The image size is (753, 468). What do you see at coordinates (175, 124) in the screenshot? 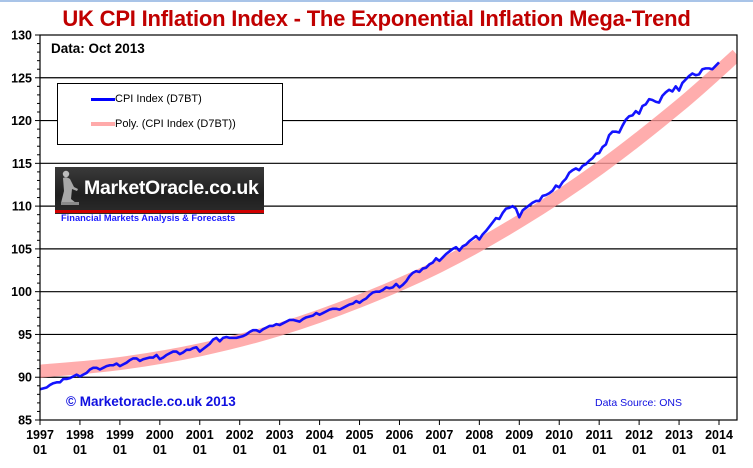
I see `legend-label-poly: Poly. (CPI Index (D7BT))` at bounding box center [175, 124].